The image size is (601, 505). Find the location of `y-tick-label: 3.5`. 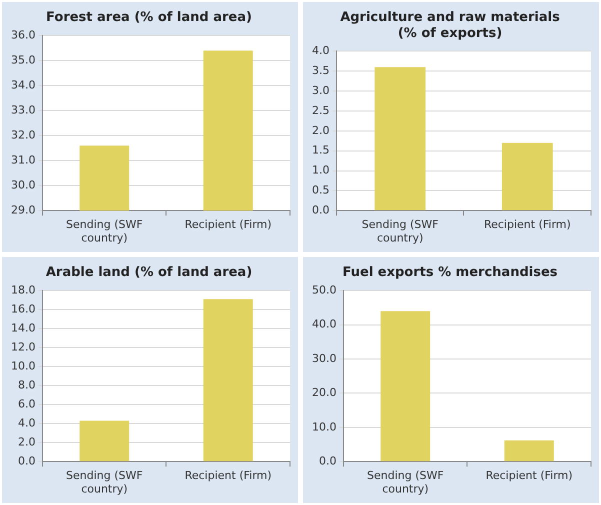

y-tick-label: 3.5 is located at coordinates (321, 70).